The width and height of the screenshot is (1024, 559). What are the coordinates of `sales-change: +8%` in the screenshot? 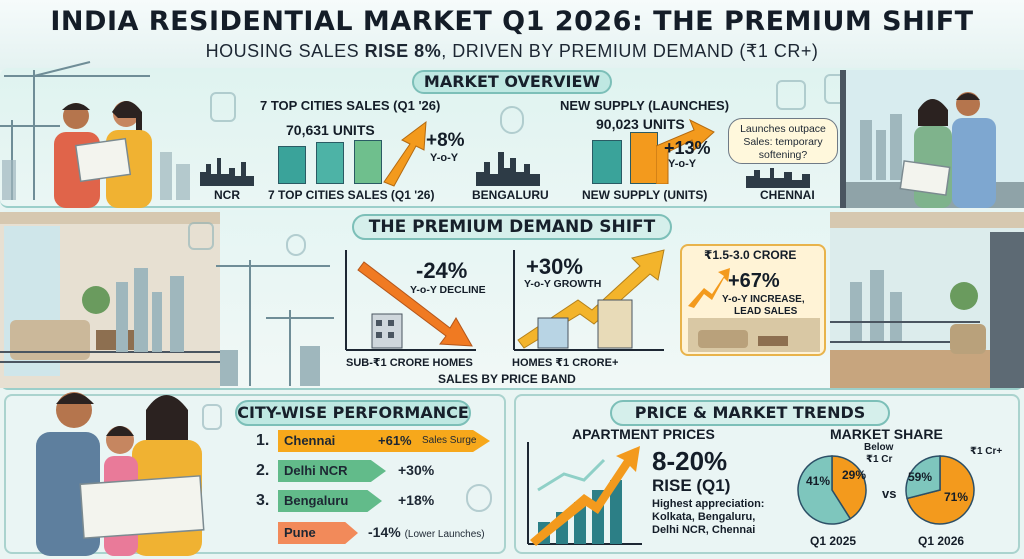 It's located at (445, 140).